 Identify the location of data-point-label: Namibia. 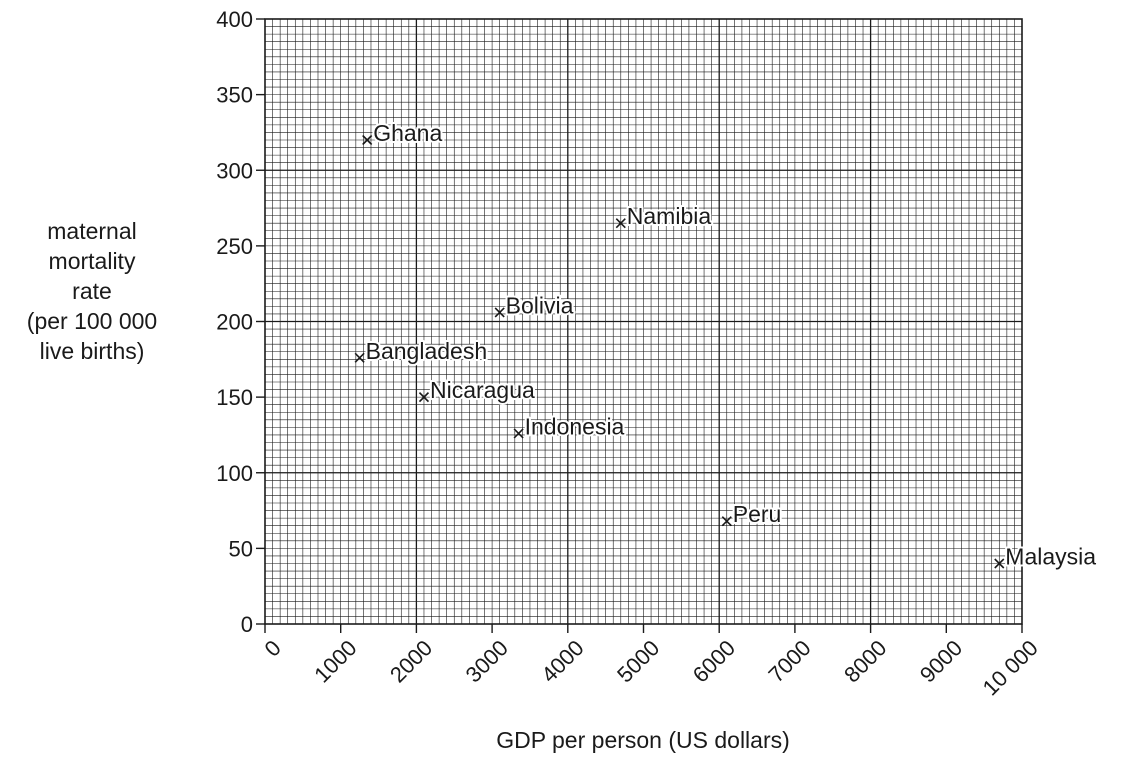
(669, 216).